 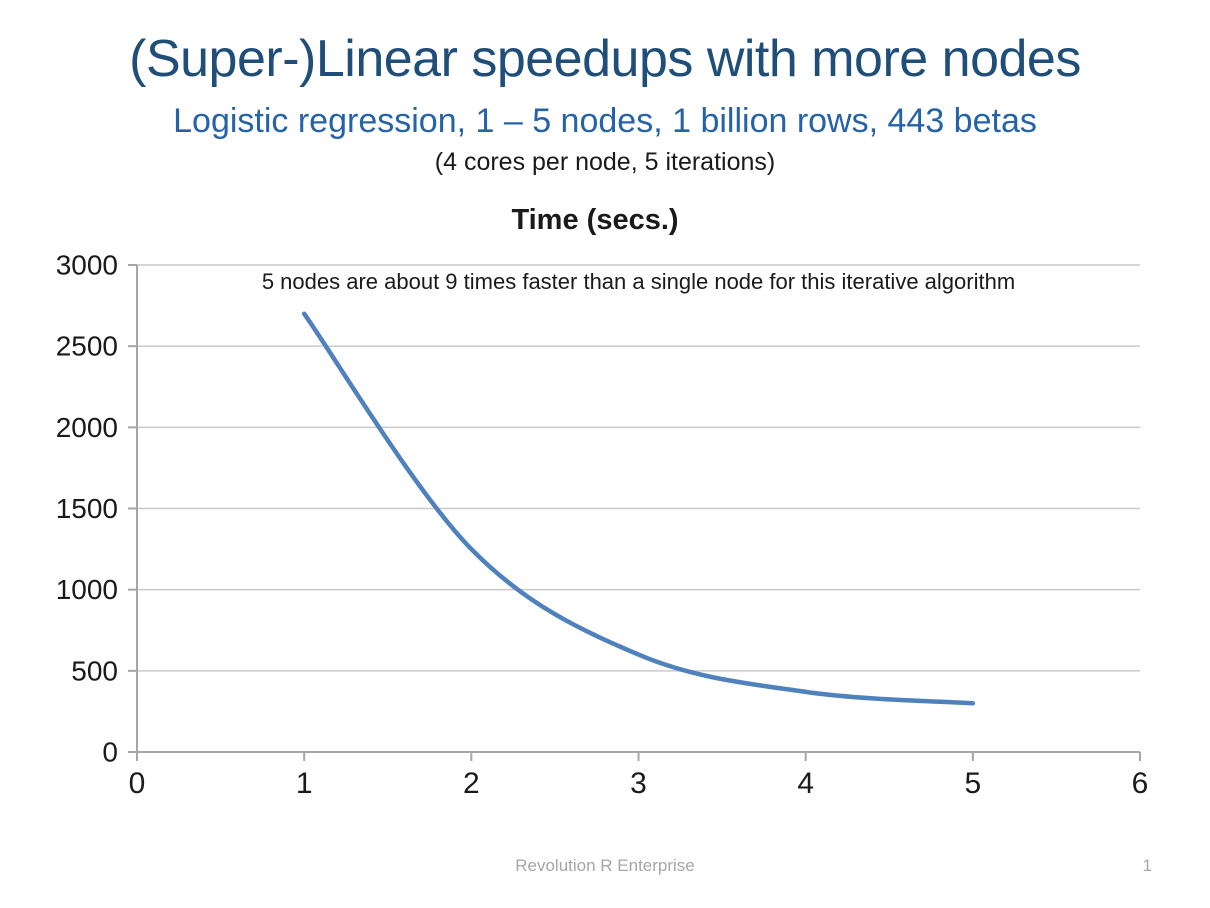 What do you see at coordinates (1147, 865) in the screenshot?
I see `page-number: 1` at bounding box center [1147, 865].